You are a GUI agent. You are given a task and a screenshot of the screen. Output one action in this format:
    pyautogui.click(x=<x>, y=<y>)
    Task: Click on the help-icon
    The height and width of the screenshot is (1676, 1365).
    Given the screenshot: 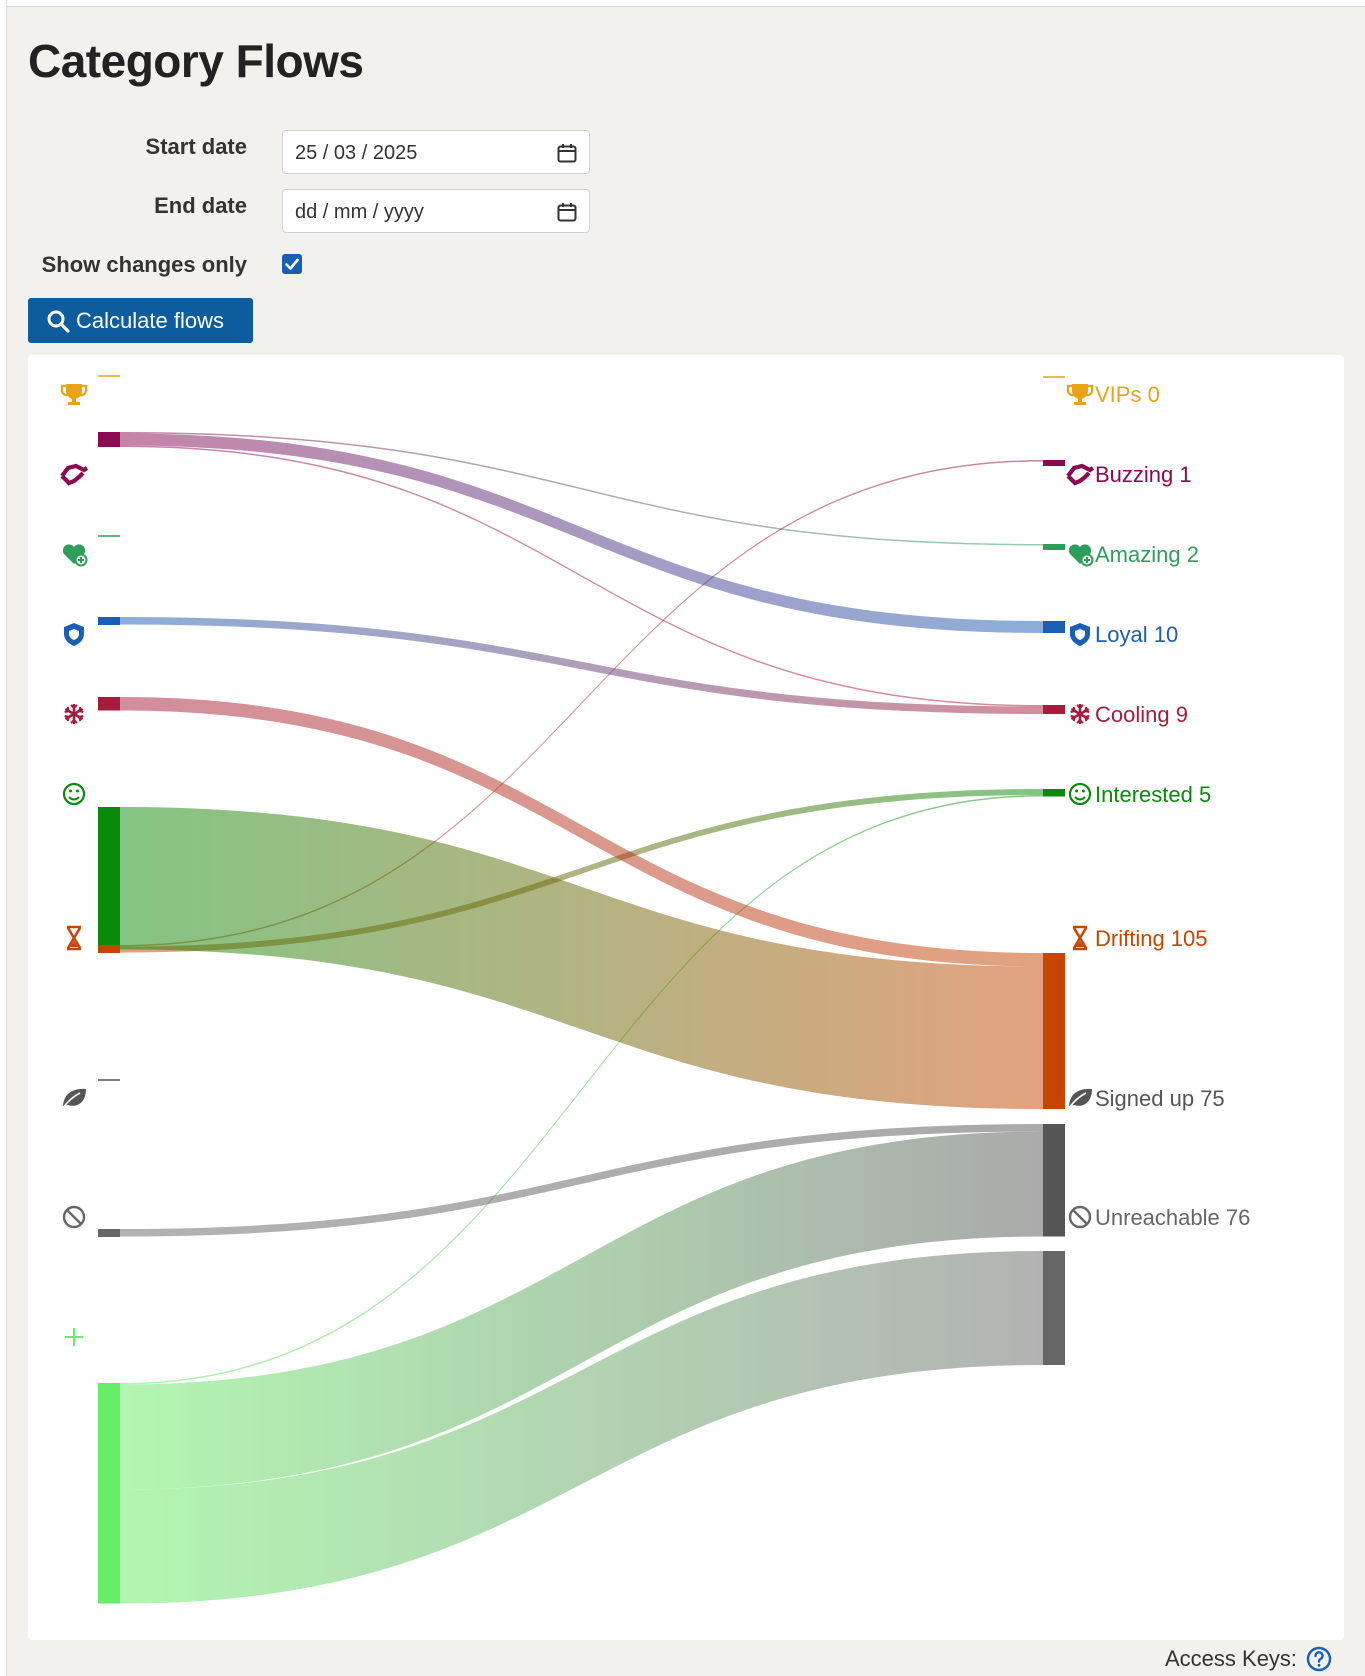 What is the action you would take?
    pyautogui.click(x=1319, y=1659)
    